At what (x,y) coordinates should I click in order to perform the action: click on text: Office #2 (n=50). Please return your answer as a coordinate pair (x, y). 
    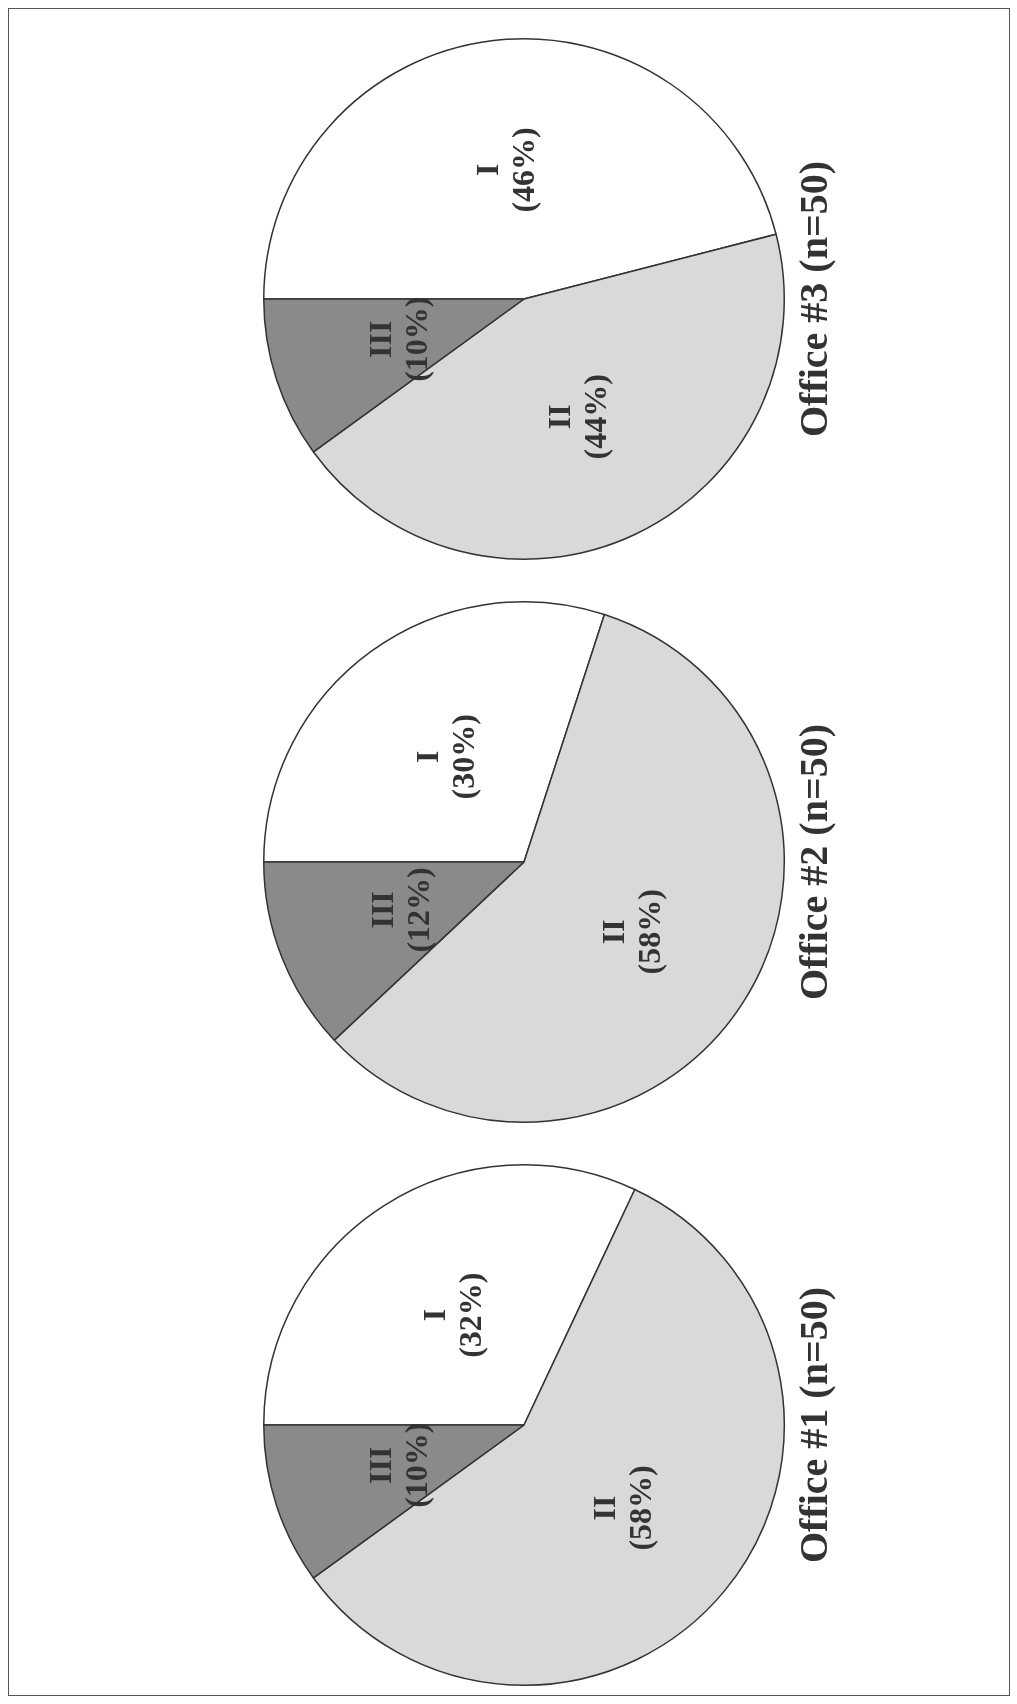
    Looking at the image, I should click on (813, 862).